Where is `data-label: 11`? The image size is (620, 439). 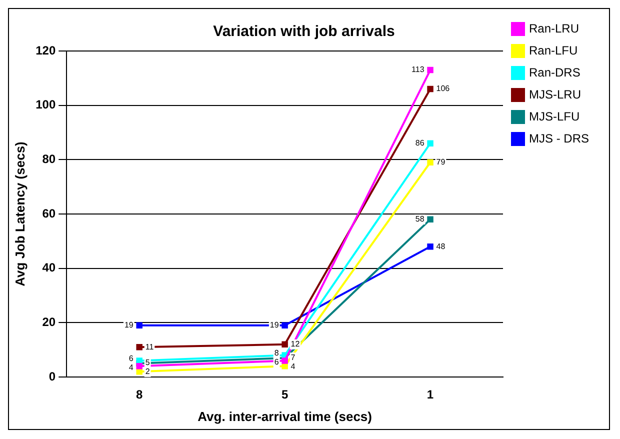 data-label: 11 is located at coordinates (149, 347).